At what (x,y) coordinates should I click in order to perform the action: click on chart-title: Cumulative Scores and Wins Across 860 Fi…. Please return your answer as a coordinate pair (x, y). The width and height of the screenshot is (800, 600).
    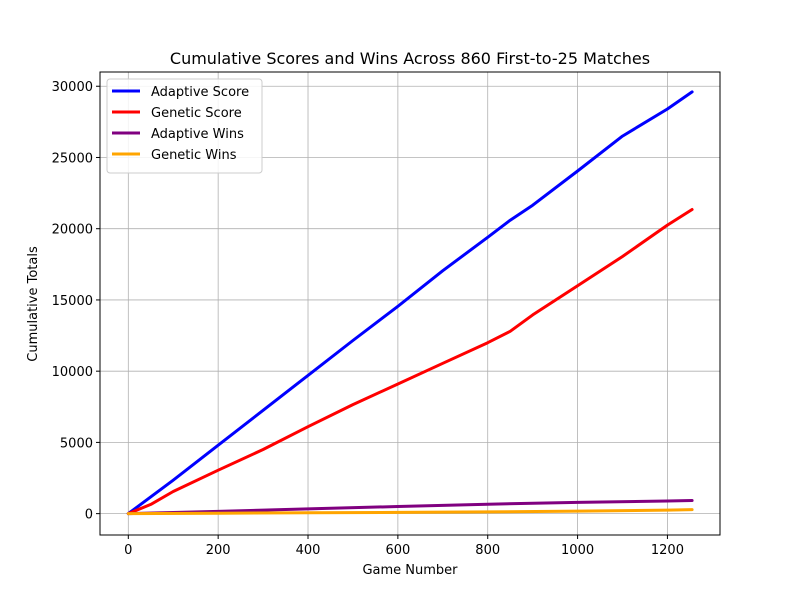
    Looking at the image, I should click on (410, 58).